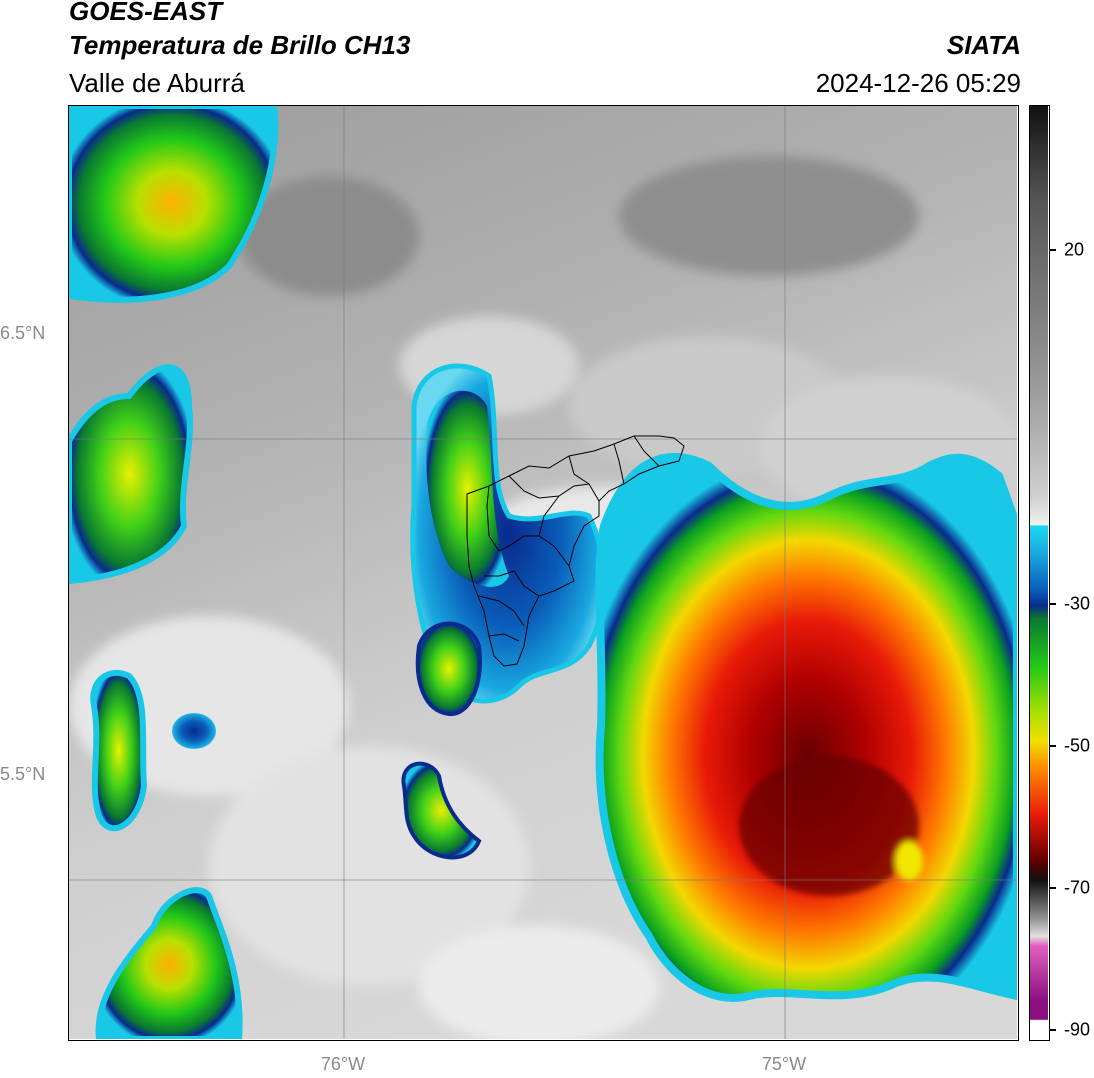  I want to click on lon-label-75w: 75°W, so click(784, 1064).